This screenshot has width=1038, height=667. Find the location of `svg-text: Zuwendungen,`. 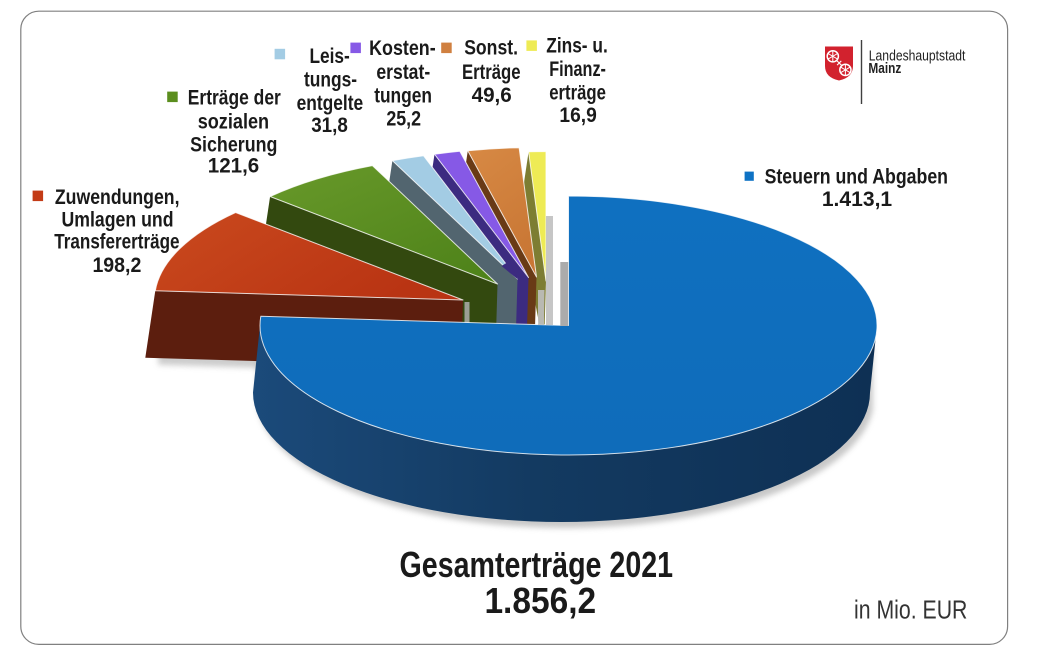

svg-text: Zuwendungen, is located at coordinates (117, 197).